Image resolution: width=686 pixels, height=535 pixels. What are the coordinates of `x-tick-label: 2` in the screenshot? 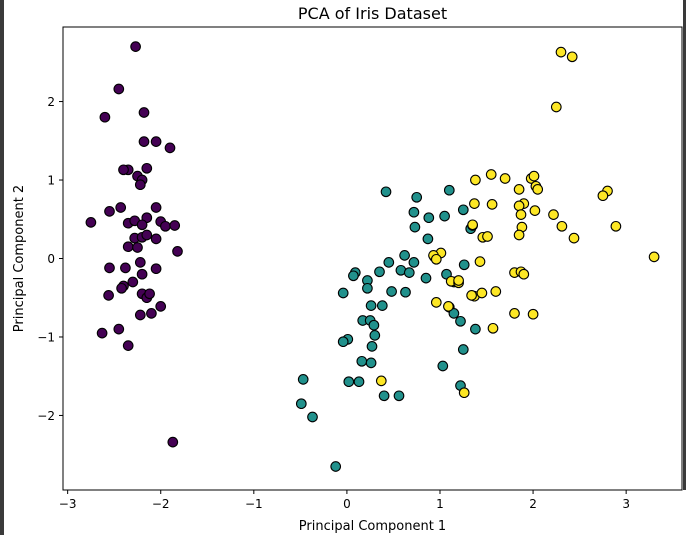 It's located at (533, 504).